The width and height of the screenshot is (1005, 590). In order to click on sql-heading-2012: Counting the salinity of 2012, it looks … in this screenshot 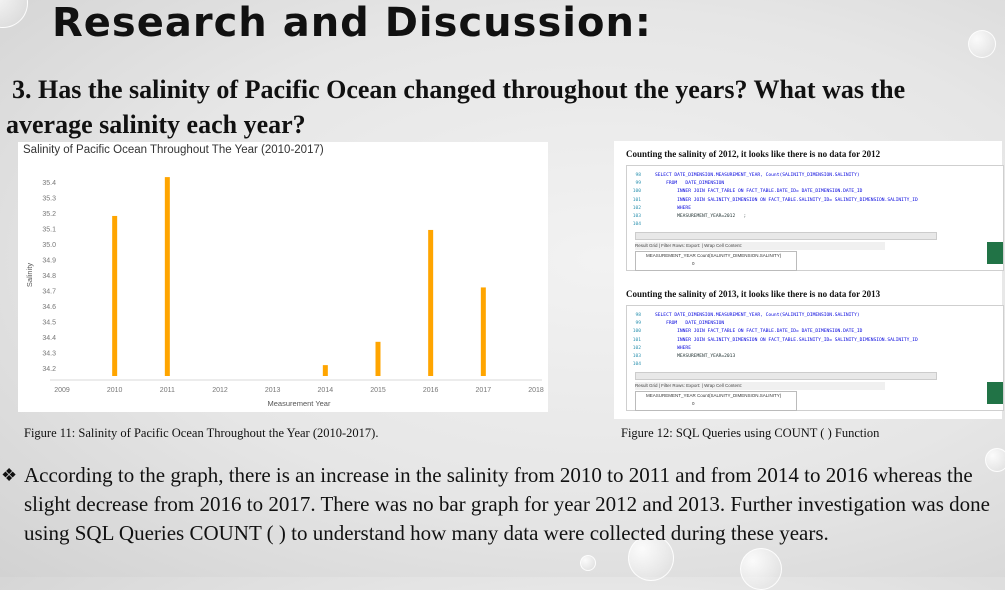, I will do `click(753, 154)`.